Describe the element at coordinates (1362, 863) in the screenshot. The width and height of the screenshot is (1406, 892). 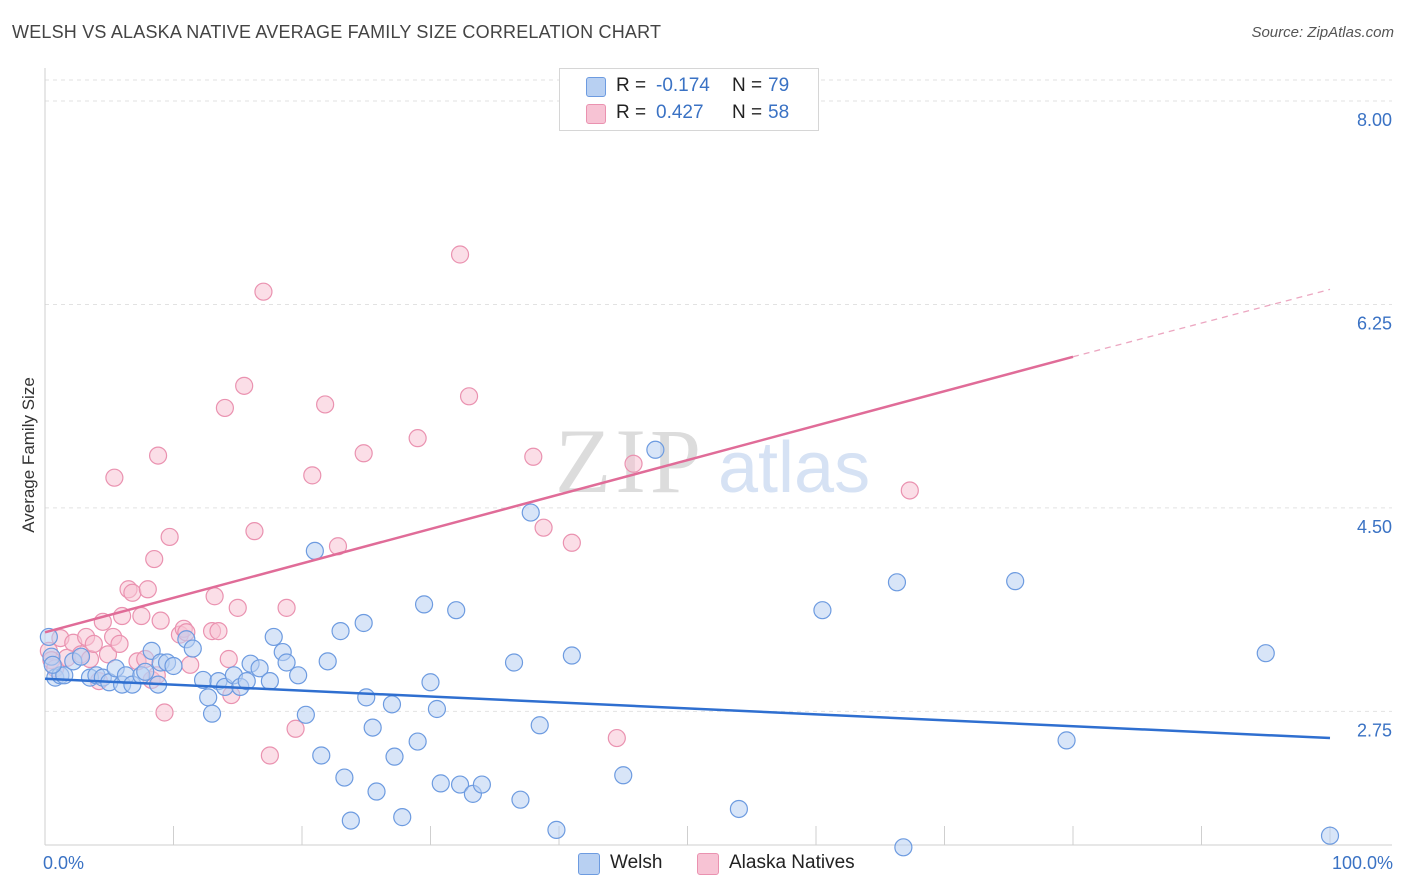
I see `x-tick-label: 100.0%` at that location.